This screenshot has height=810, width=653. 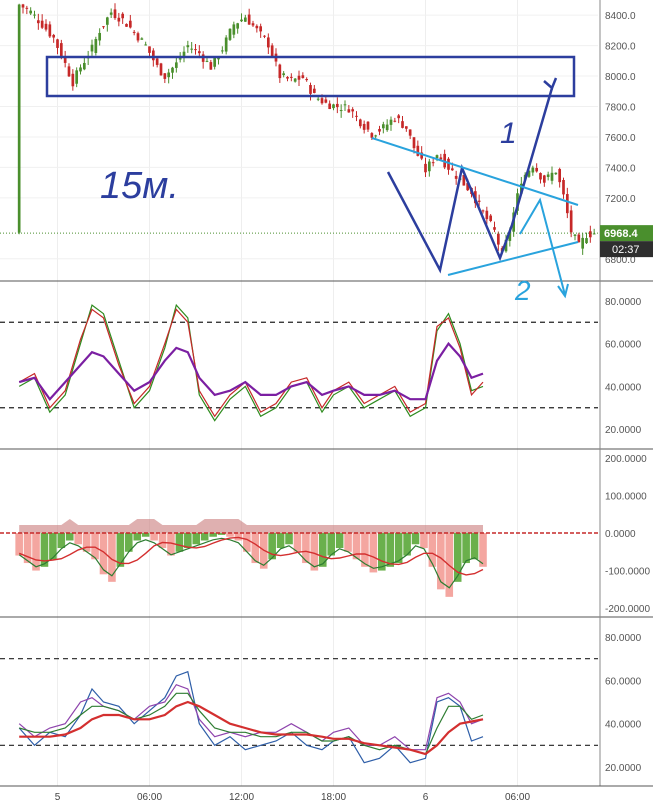 What do you see at coordinates (522, 290) in the screenshot?
I see `scenario-2-label: 2` at bounding box center [522, 290].